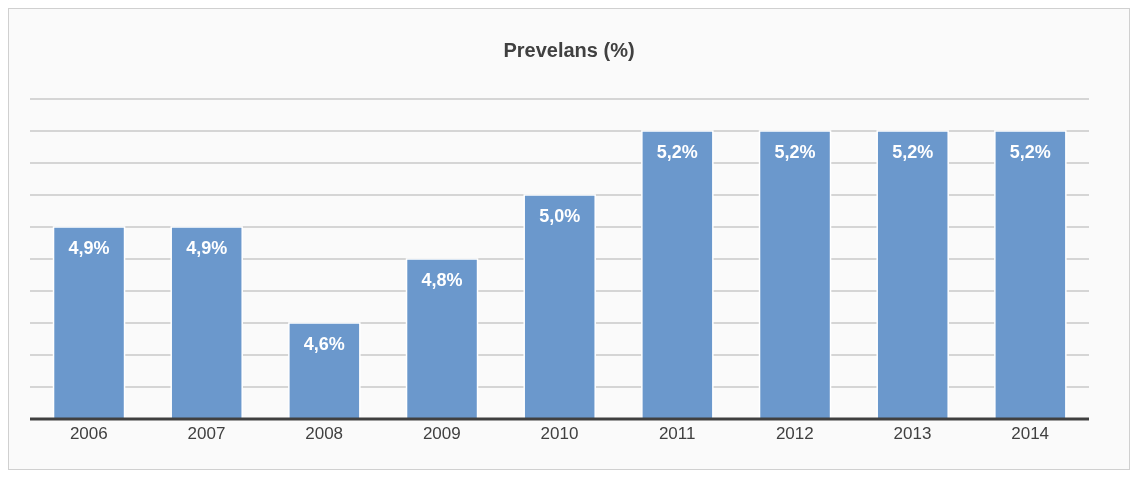 This screenshot has height=478, width=1139. I want to click on x-tick-label: 2014, so click(1030, 434).